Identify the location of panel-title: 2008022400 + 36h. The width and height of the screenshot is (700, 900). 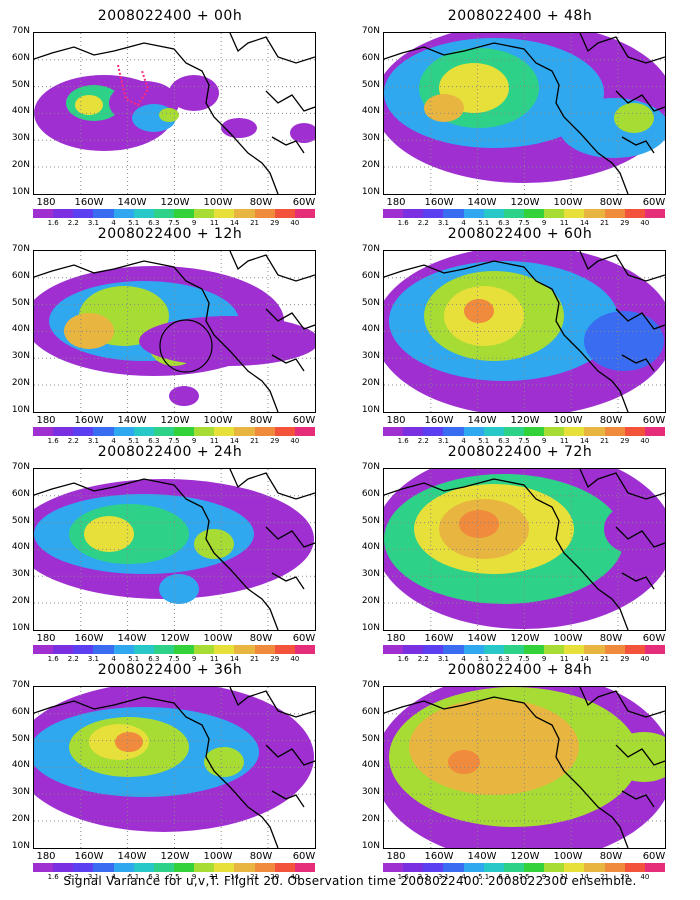
(170, 670).